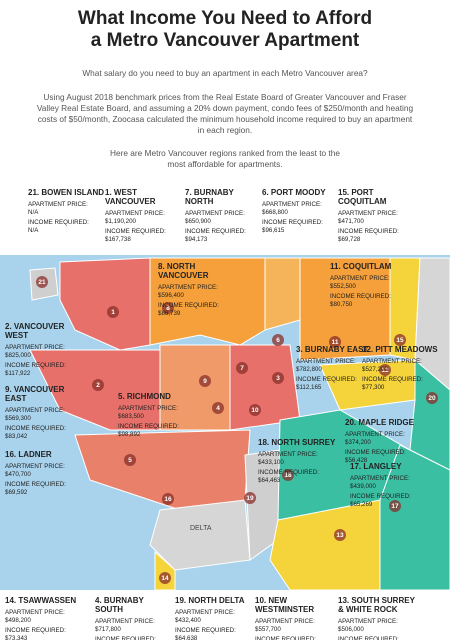 The image size is (450, 640). Describe the element at coordinates (119, 605) in the screenshot. I see `region-name: 4. BURNABY SOUTH` at that location.